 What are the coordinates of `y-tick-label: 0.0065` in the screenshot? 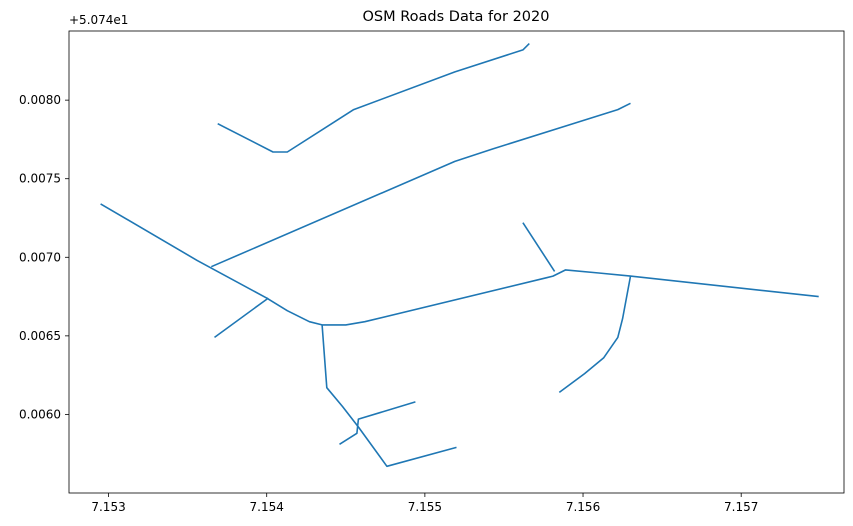 It's located at (40, 336).